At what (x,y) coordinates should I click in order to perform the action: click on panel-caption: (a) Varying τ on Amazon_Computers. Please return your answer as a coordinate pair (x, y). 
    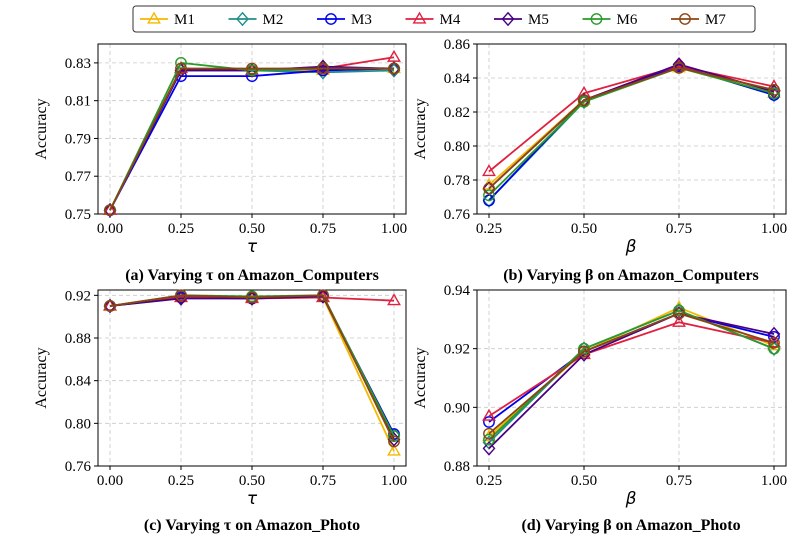
    Looking at the image, I should click on (252, 275).